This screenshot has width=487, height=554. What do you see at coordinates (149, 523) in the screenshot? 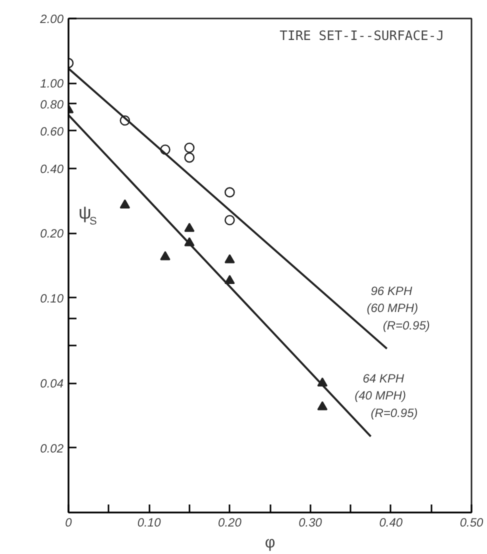
I see `x-tick-label: 0.10` at bounding box center [149, 523].